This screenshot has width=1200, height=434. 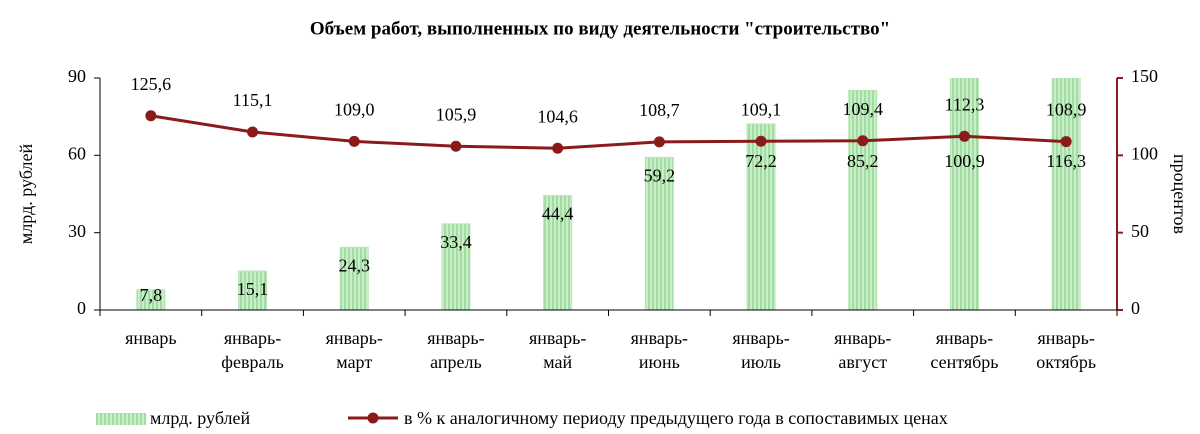 I want to click on line, so click(x=608, y=132).